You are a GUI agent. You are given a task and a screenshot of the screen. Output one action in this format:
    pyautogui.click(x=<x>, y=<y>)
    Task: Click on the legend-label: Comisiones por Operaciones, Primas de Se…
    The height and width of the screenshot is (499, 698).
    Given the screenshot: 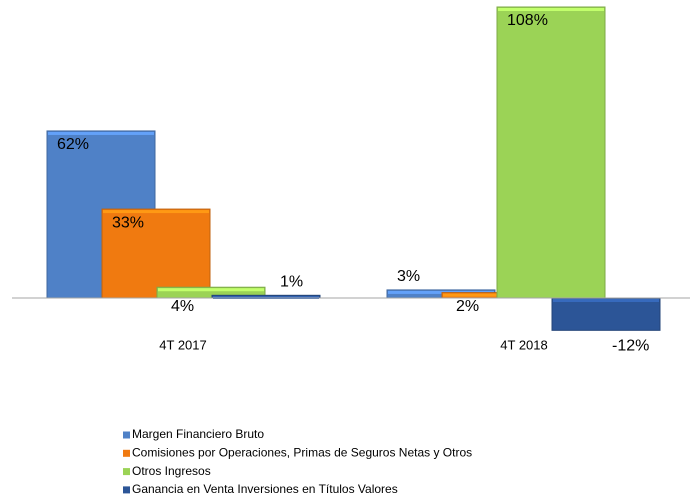 What is the action you would take?
    pyautogui.click(x=302, y=452)
    